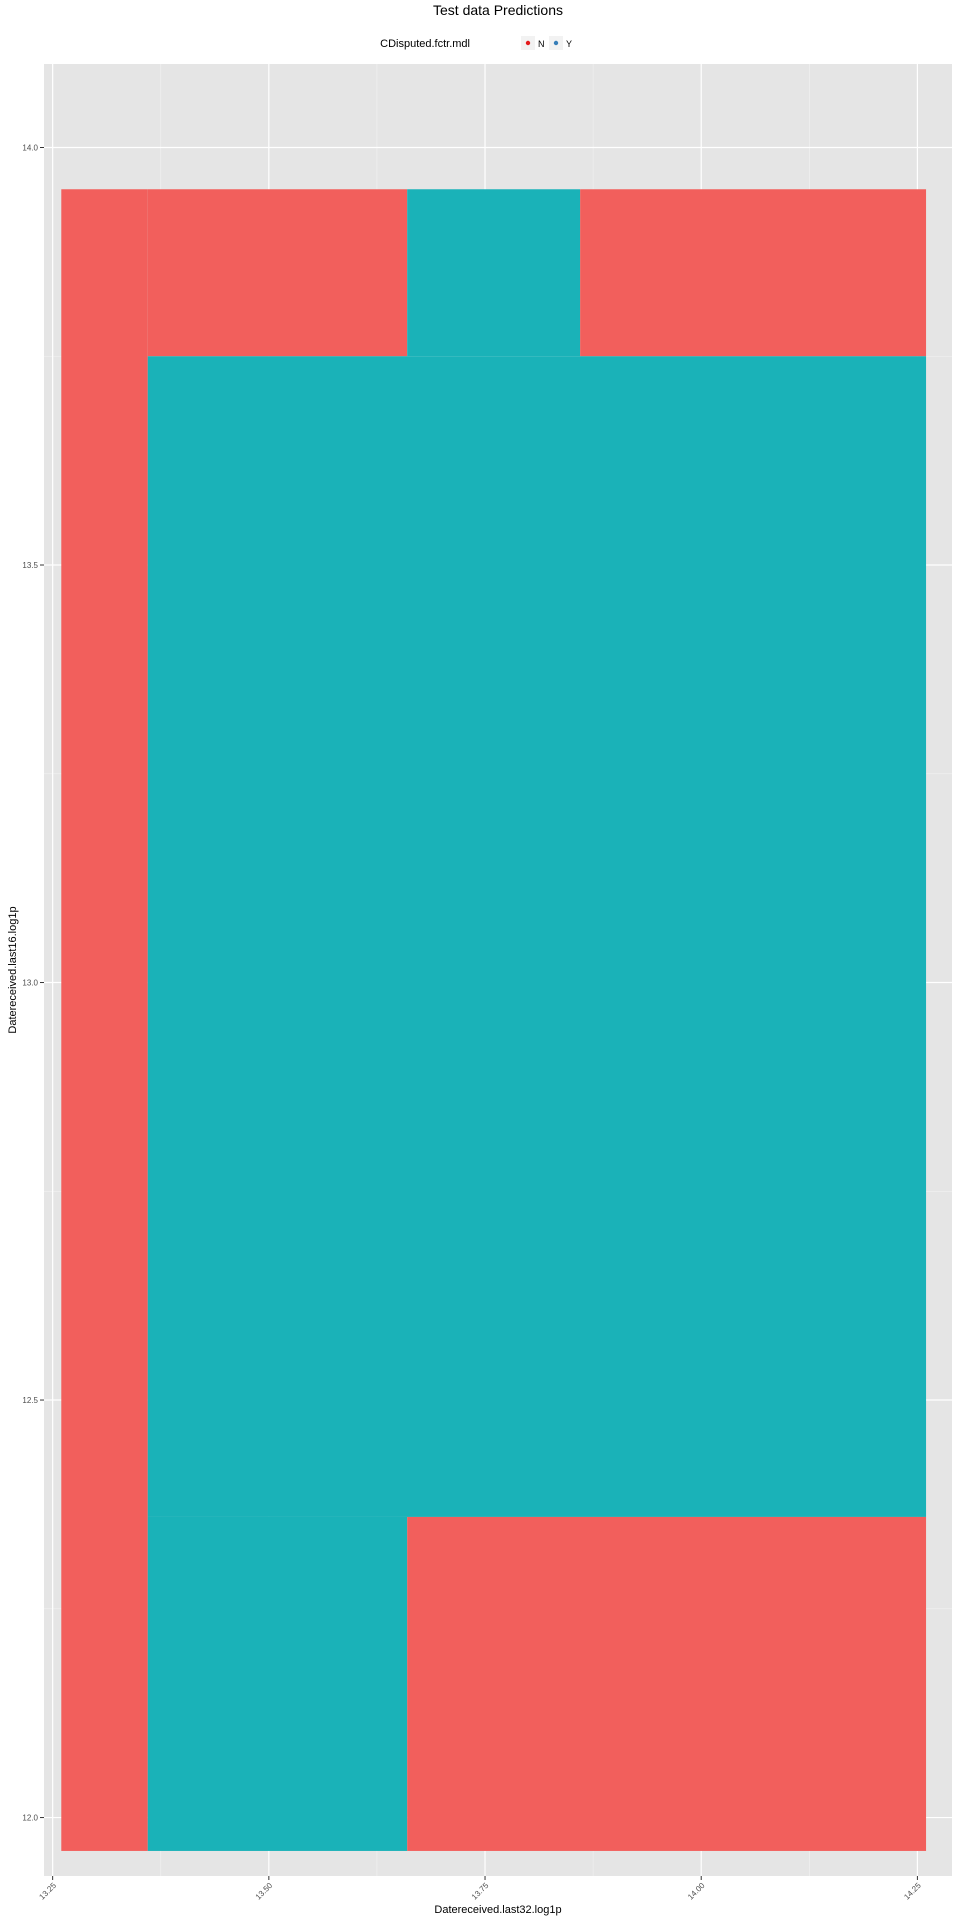 Image resolution: width=960 pixels, height=1920 pixels. I want to click on y-axis-label: Datereceived.last16.log1p, so click(13, 969).